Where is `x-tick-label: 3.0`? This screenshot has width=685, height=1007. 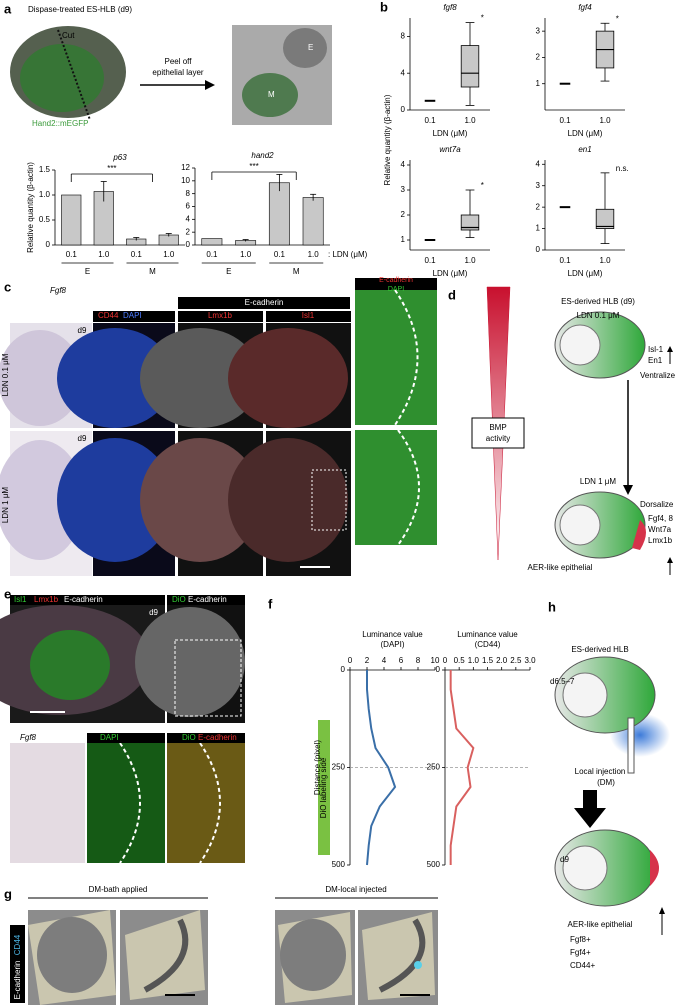 x-tick-label: 3.0 is located at coordinates (530, 660).